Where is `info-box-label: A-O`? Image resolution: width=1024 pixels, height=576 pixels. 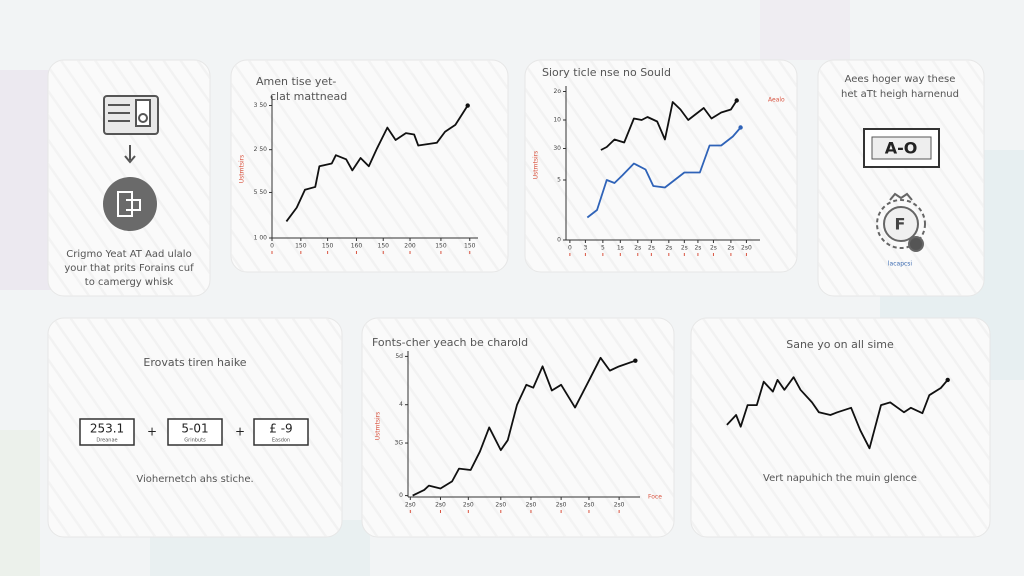
info-box-label: A-O is located at coordinates (901, 148).